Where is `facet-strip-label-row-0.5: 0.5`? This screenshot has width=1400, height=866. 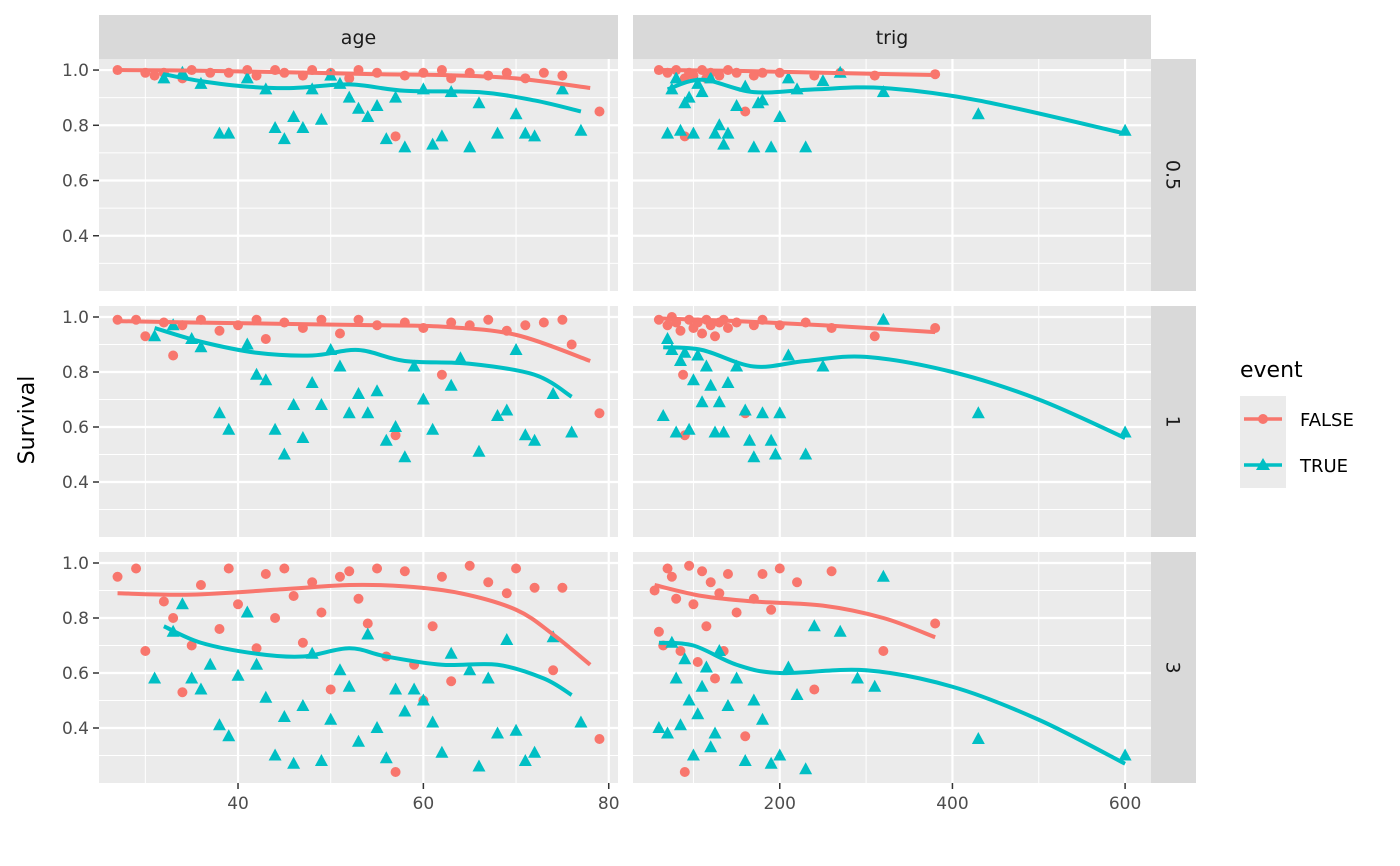
facet-strip-label-row-0.5: 0.5 is located at coordinates (1173, 175).